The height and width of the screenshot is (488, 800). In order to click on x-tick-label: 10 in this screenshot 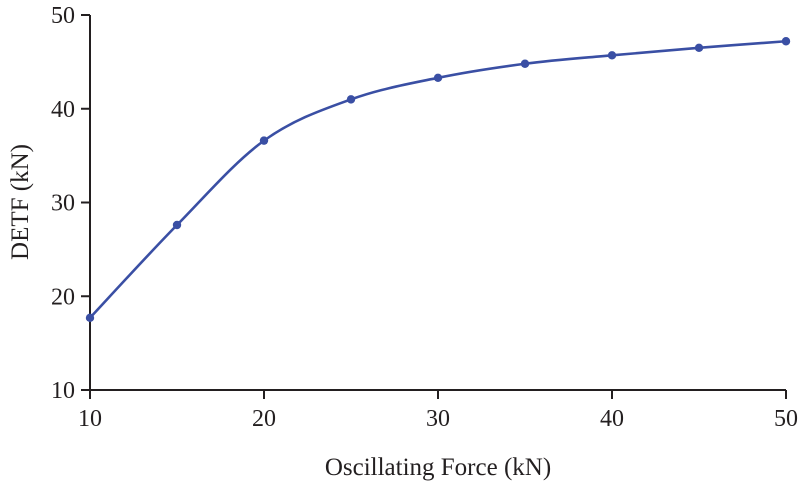, I will do `click(90, 419)`.